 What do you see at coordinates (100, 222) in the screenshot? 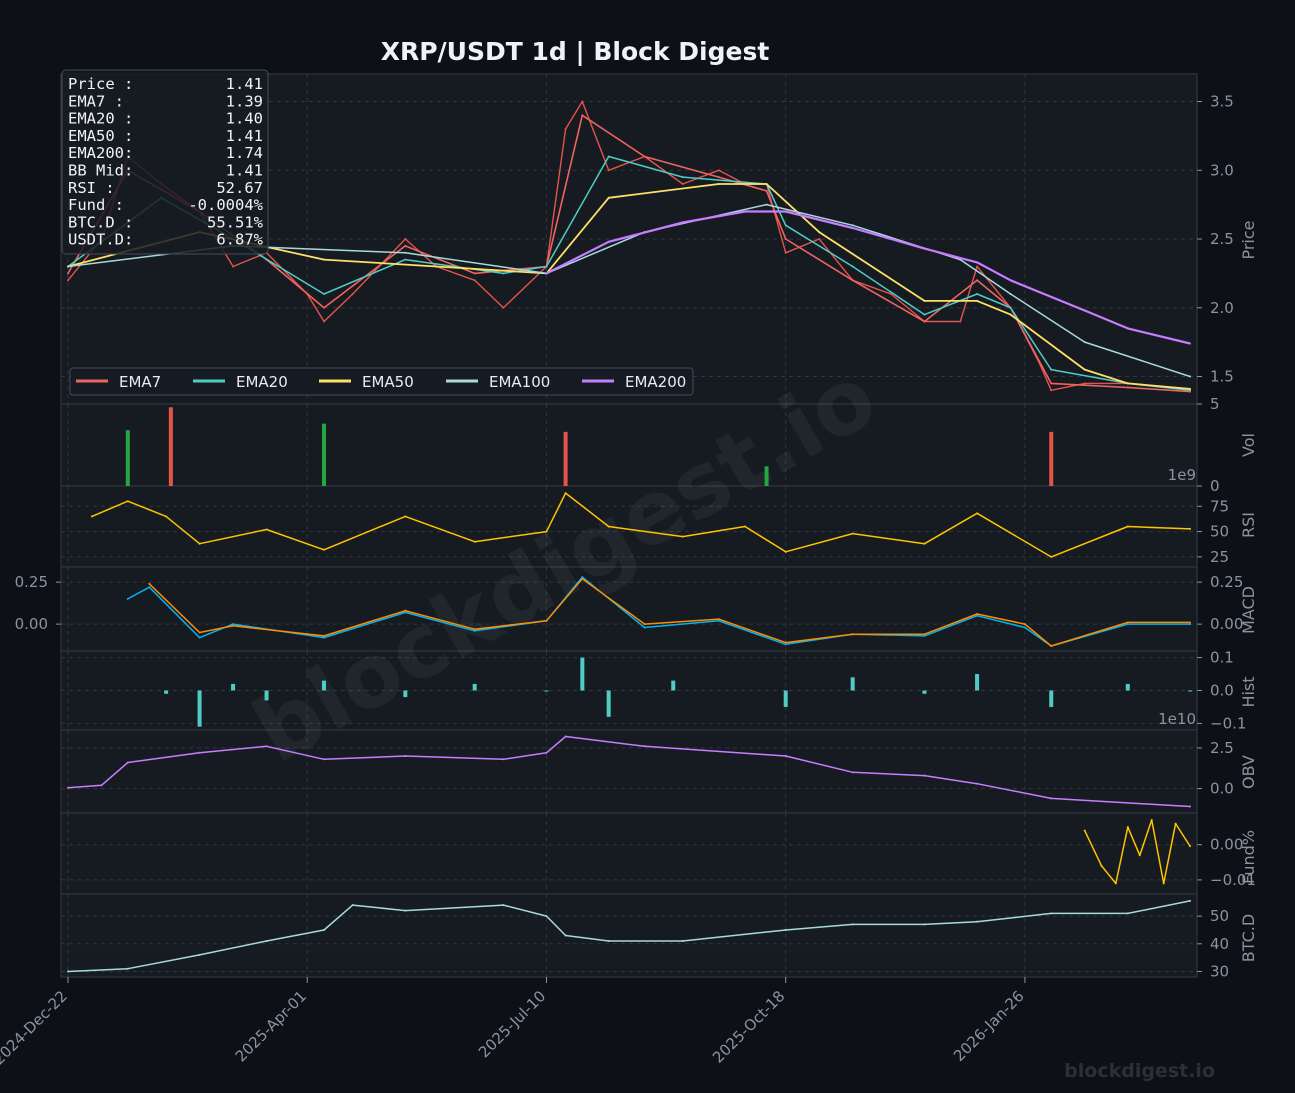
I see `info-label: BTC.D :` at bounding box center [100, 222].